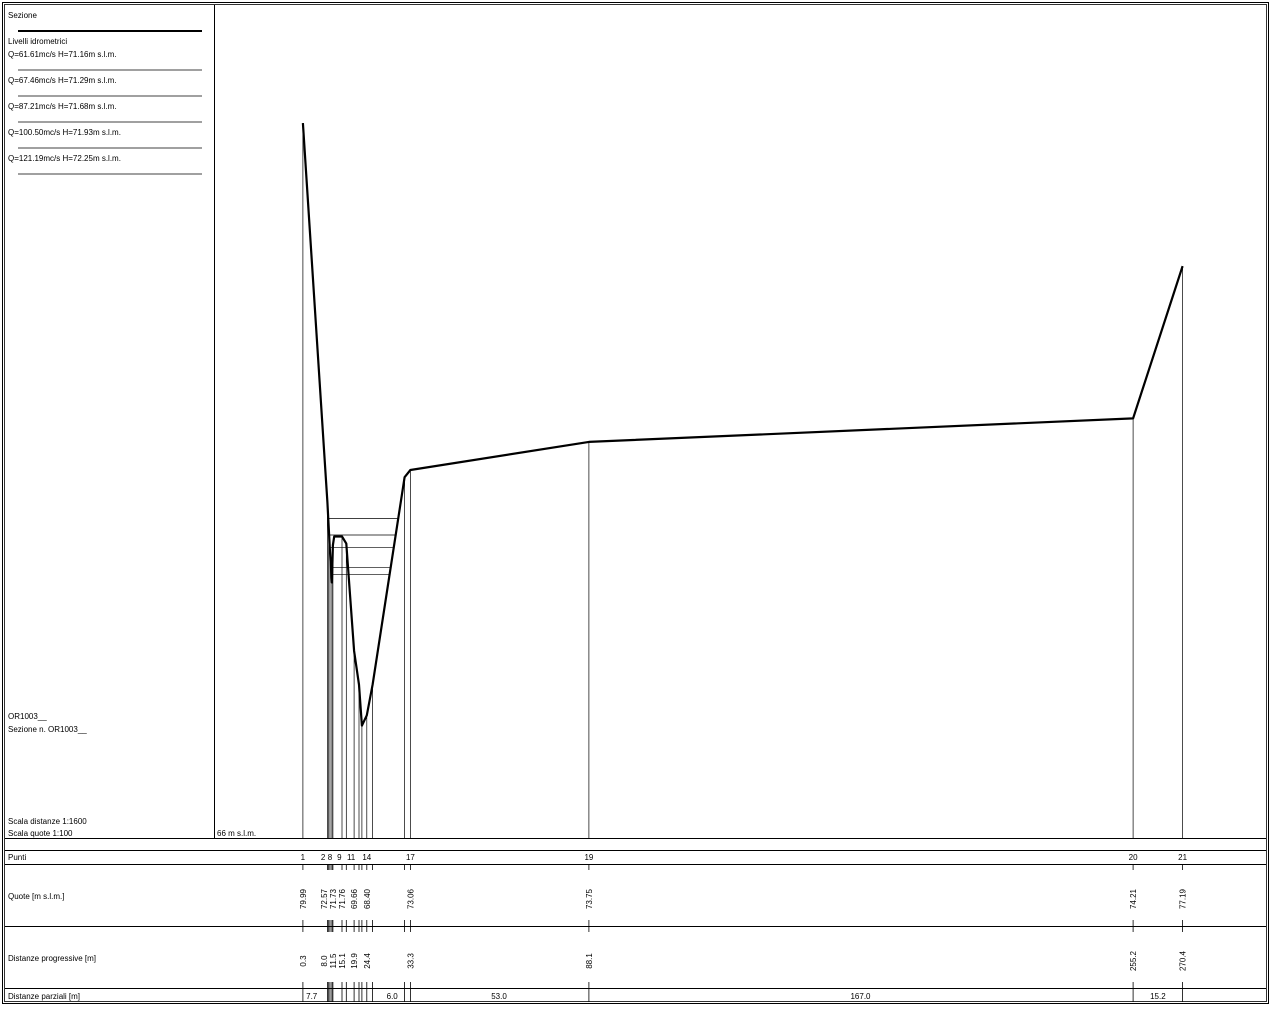 Image resolution: width=1271 pixels, height=1011 pixels. Describe the element at coordinates (47, 729) in the screenshot. I see `section-name: Sezione n. OR1003__` at that location.